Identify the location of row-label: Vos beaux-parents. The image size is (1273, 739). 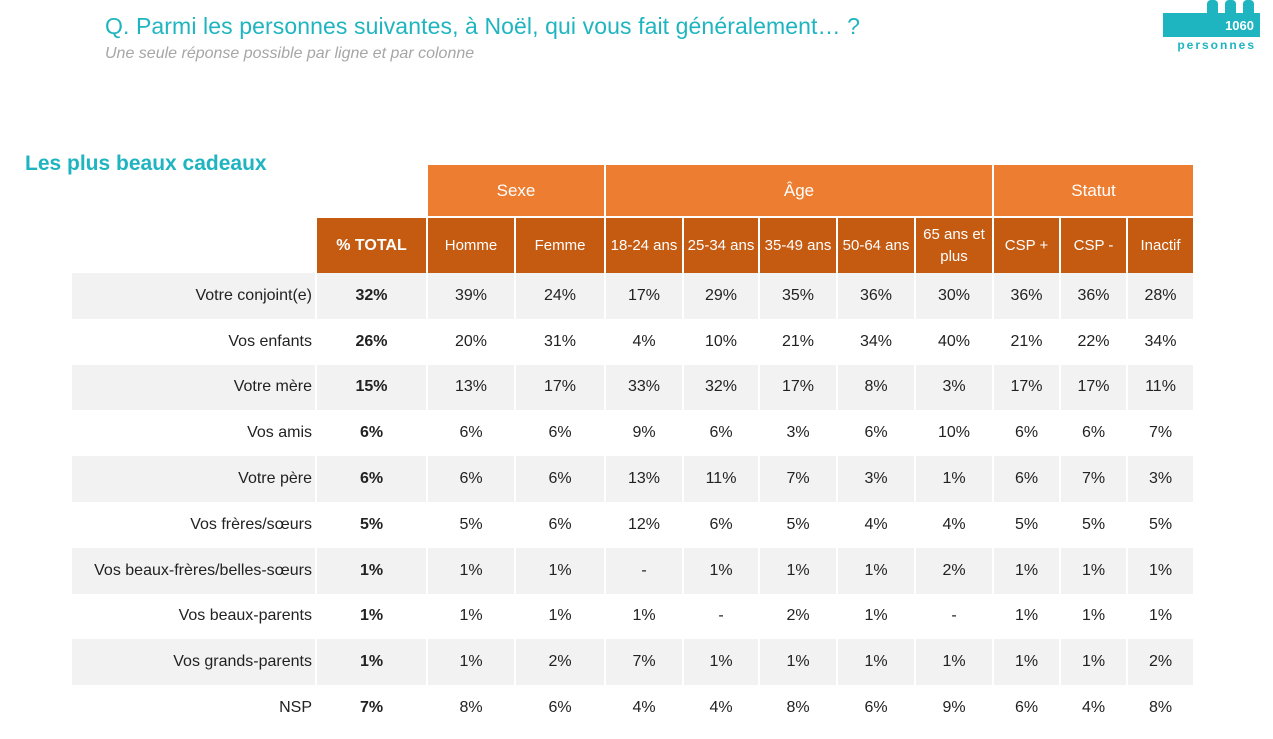
(245, 616).